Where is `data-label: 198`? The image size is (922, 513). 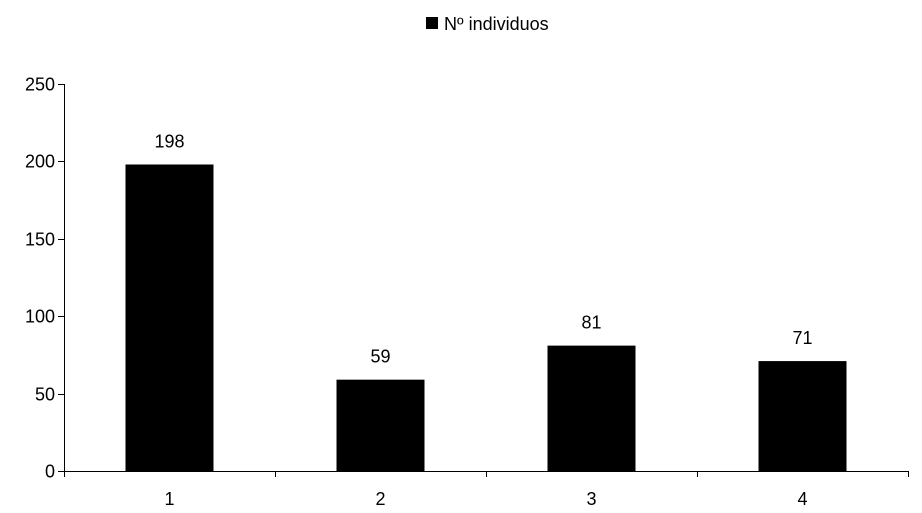 data-label: 198 is located at coordinates (169, 141).